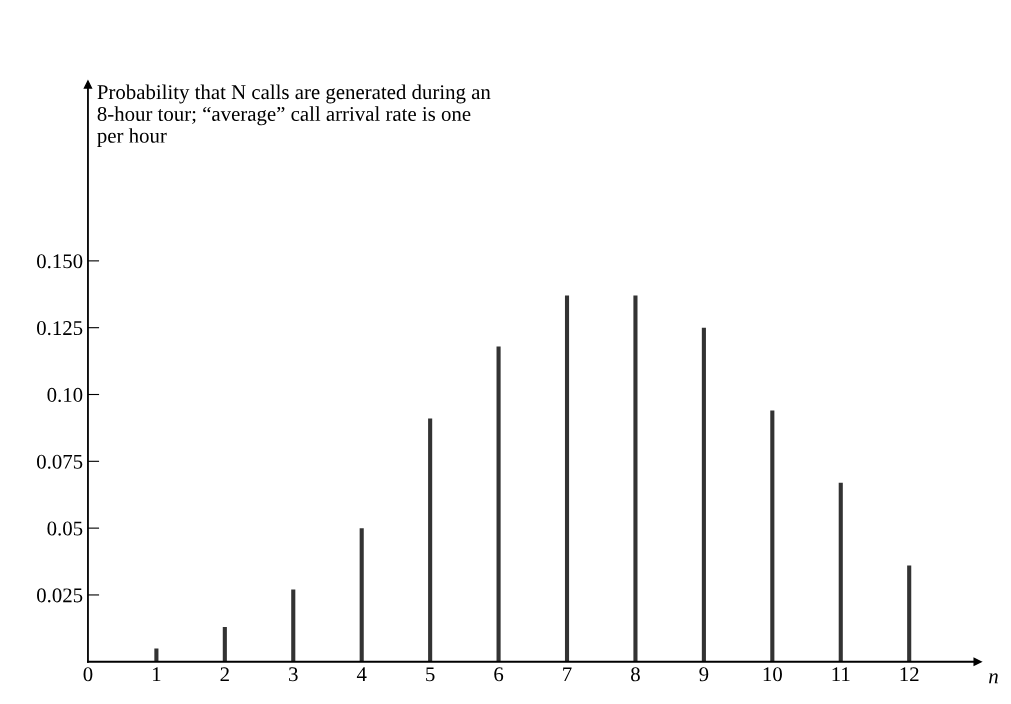 The width and height of the screenshot is (1011, 704). What do you see at coordinates (635, 674) in the screenshot?
I see `x-tick-label: 8` at bounding box center [635, 674].